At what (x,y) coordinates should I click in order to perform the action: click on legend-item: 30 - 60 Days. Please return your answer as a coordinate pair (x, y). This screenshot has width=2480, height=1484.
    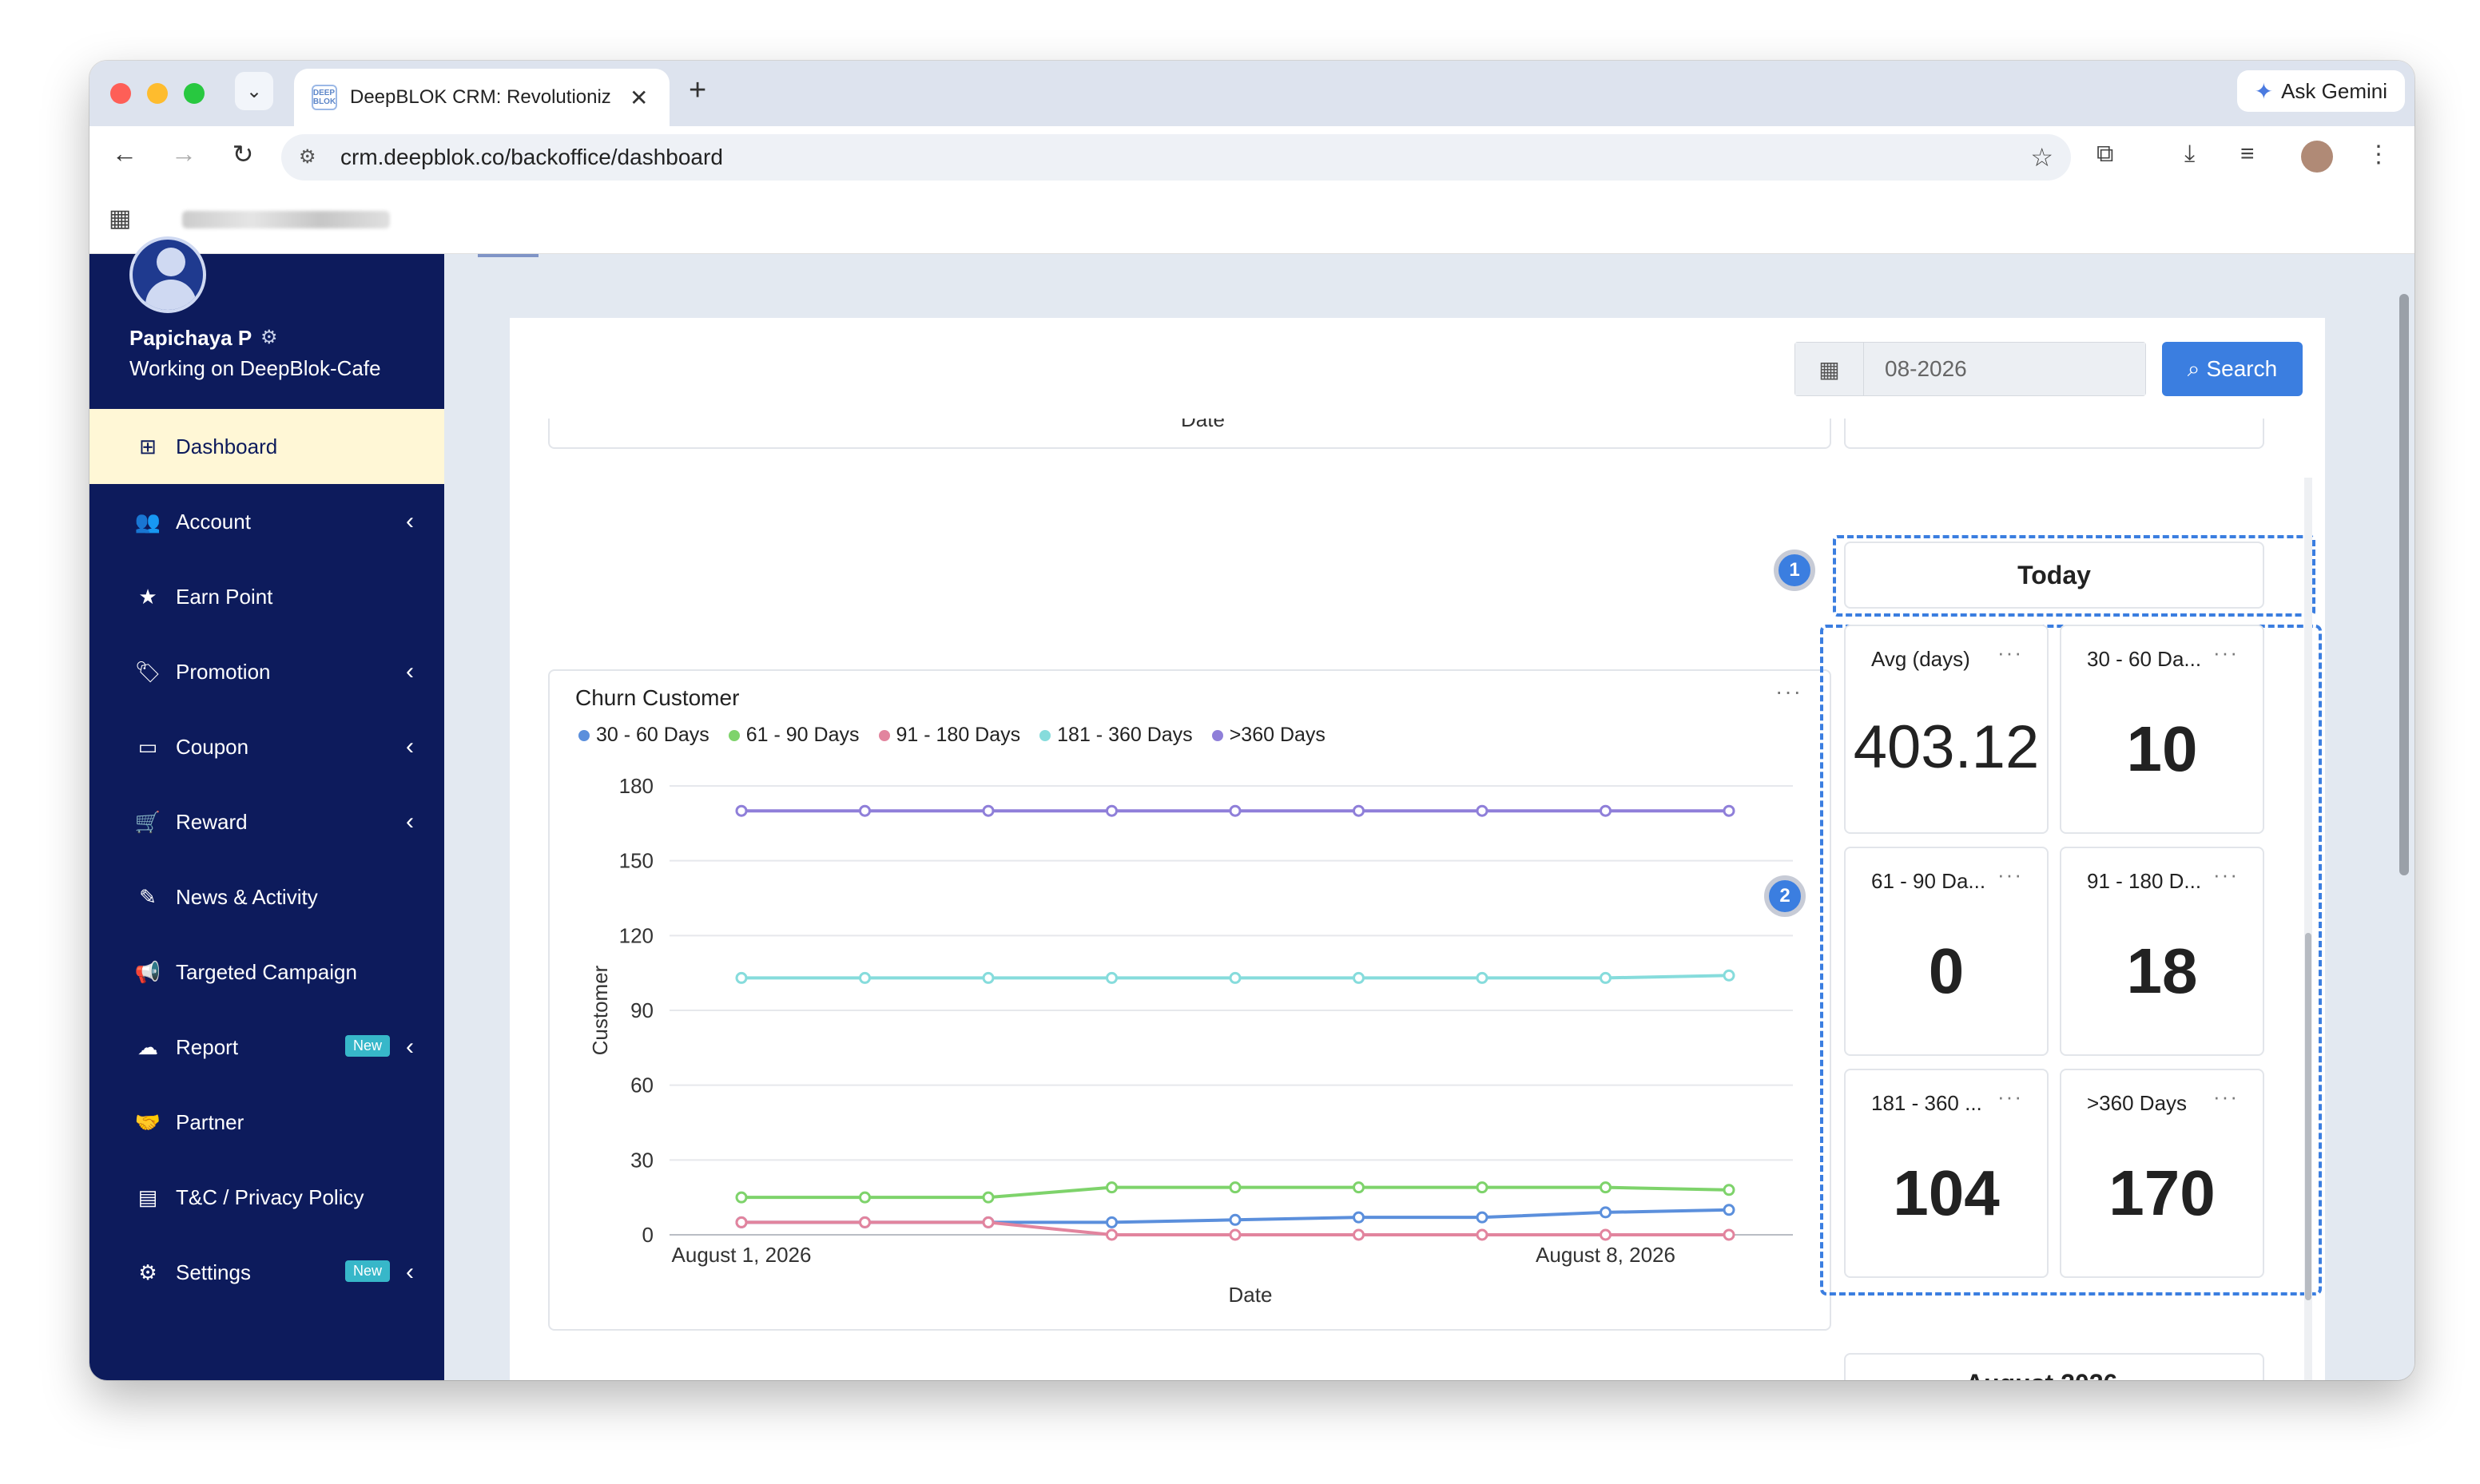
    Looking at the image, I should click on (644, 735).